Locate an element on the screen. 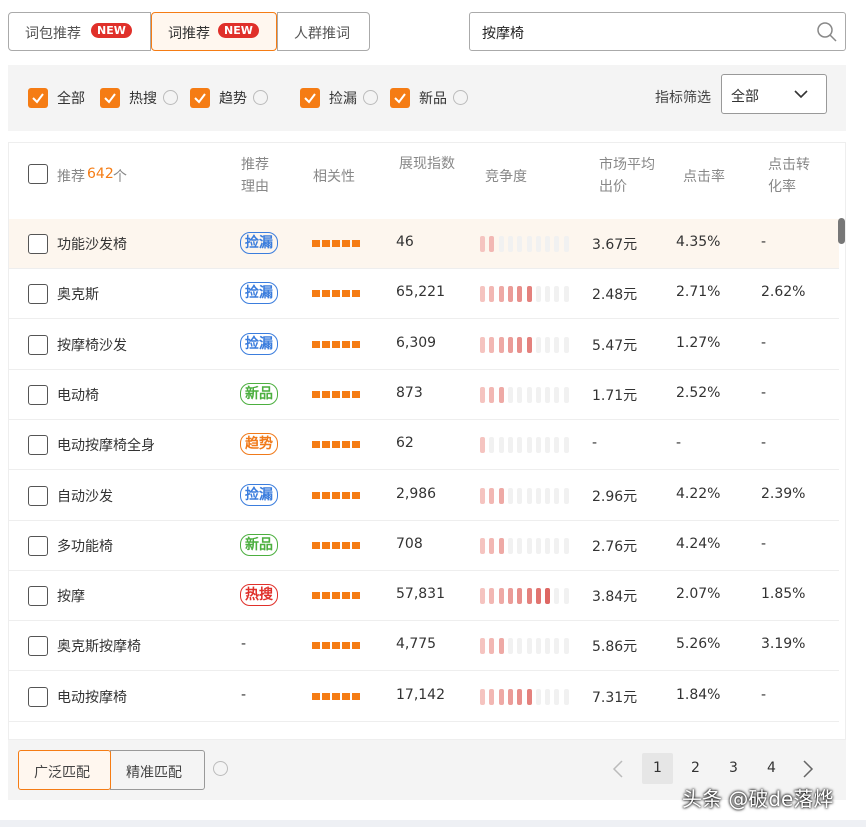  match-button: 精准匹配 is located at coordinates (157, 770).